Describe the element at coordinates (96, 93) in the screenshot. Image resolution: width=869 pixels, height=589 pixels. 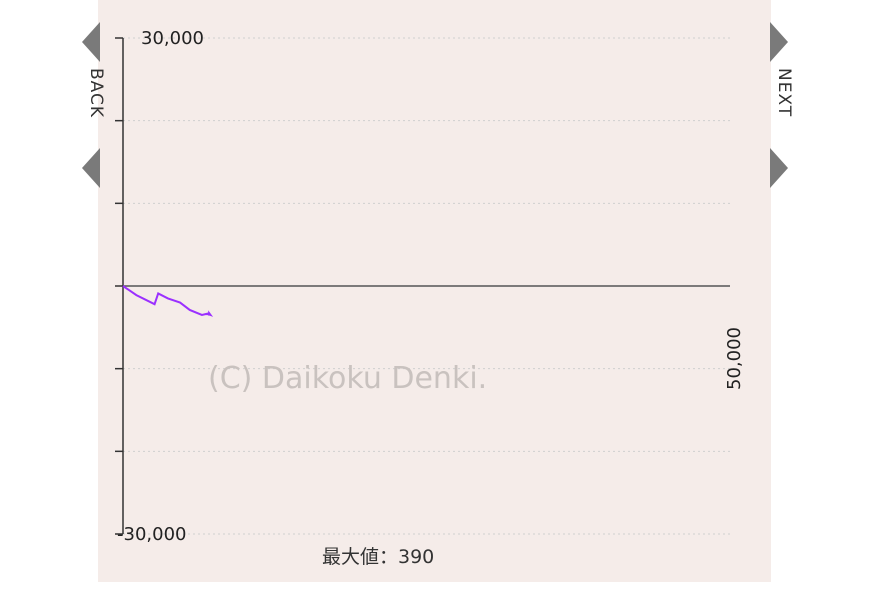
I see `back-label: BACK` at that location.